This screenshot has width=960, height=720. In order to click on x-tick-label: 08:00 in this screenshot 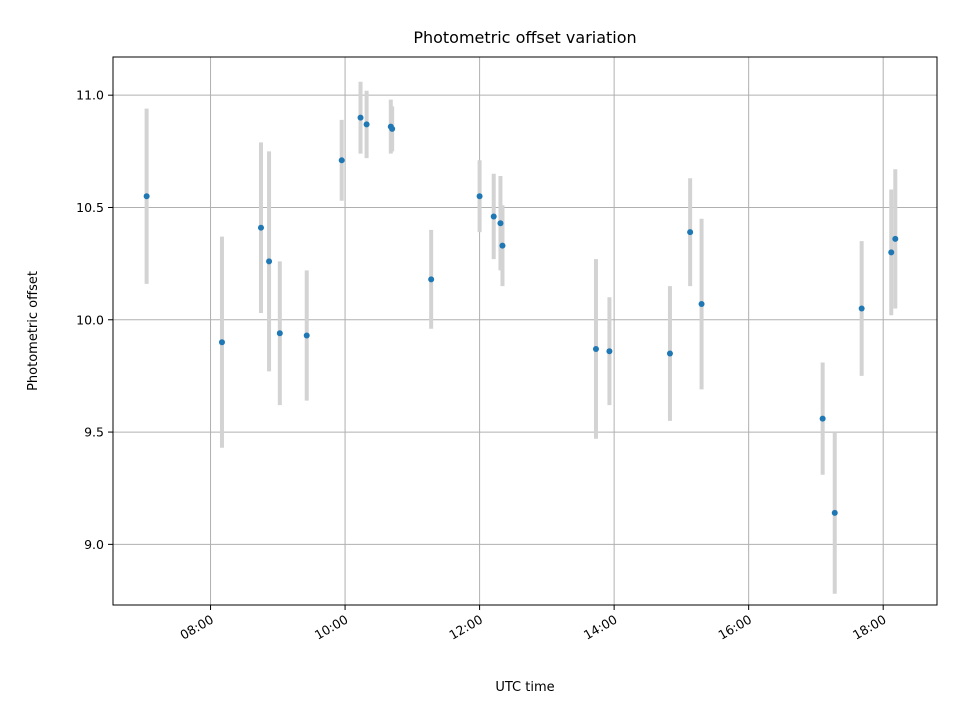, I will do `click(196, 627)`.